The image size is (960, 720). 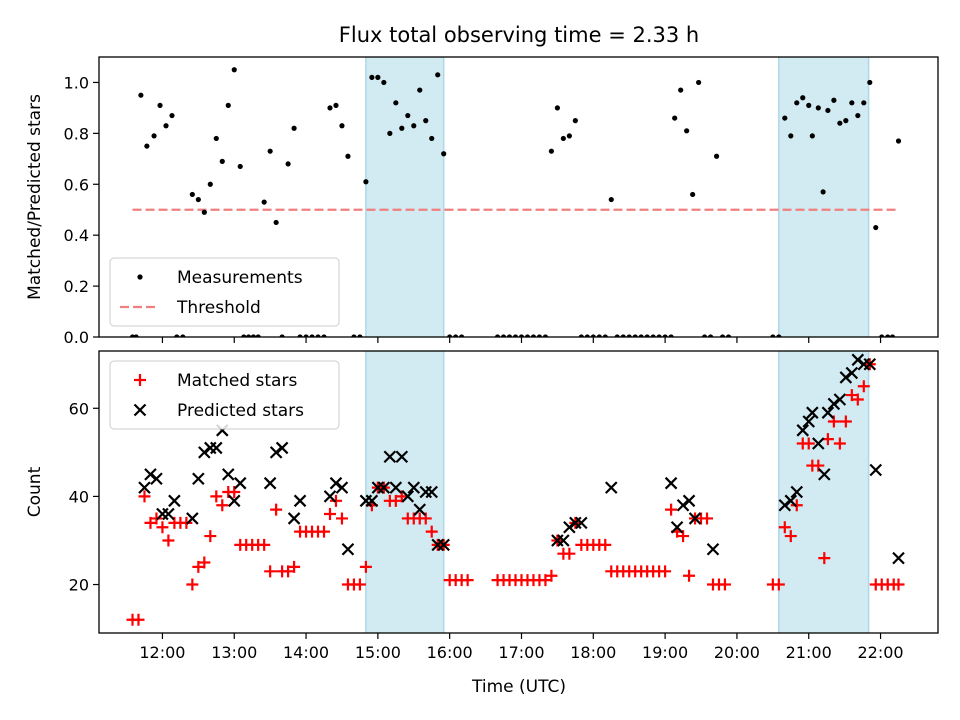 I want to click on observing-span, so click(x=404, y=197).